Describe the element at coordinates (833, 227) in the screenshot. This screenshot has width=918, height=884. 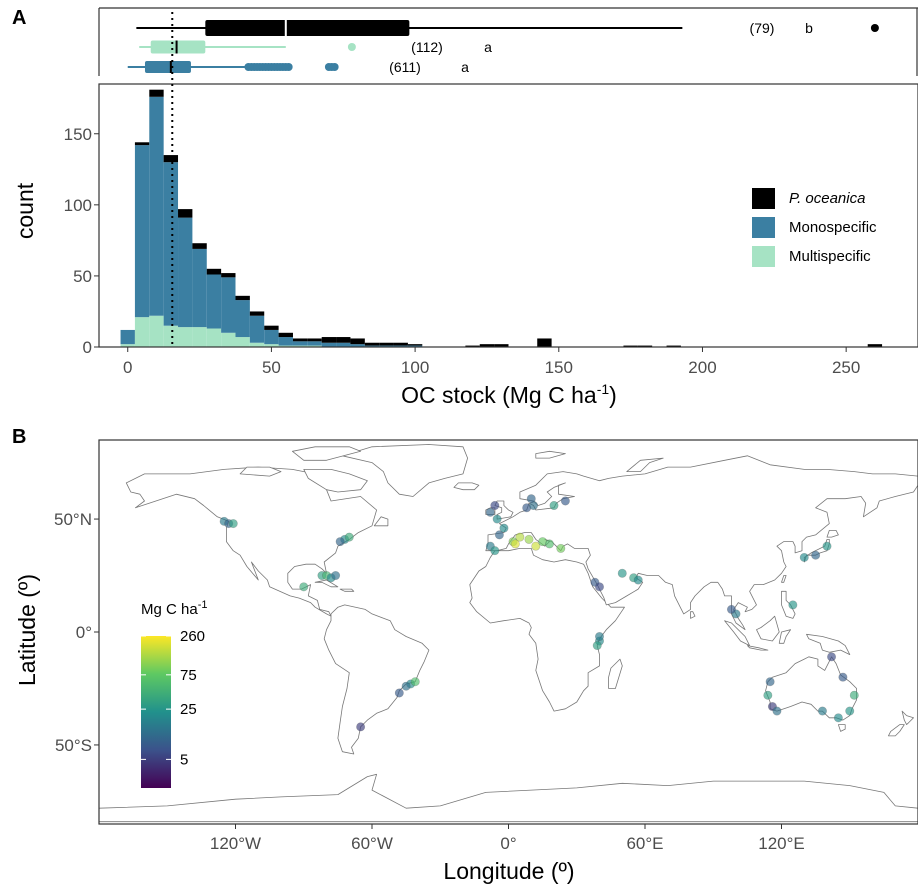
I see `legend-label: Monospecific` at that location.